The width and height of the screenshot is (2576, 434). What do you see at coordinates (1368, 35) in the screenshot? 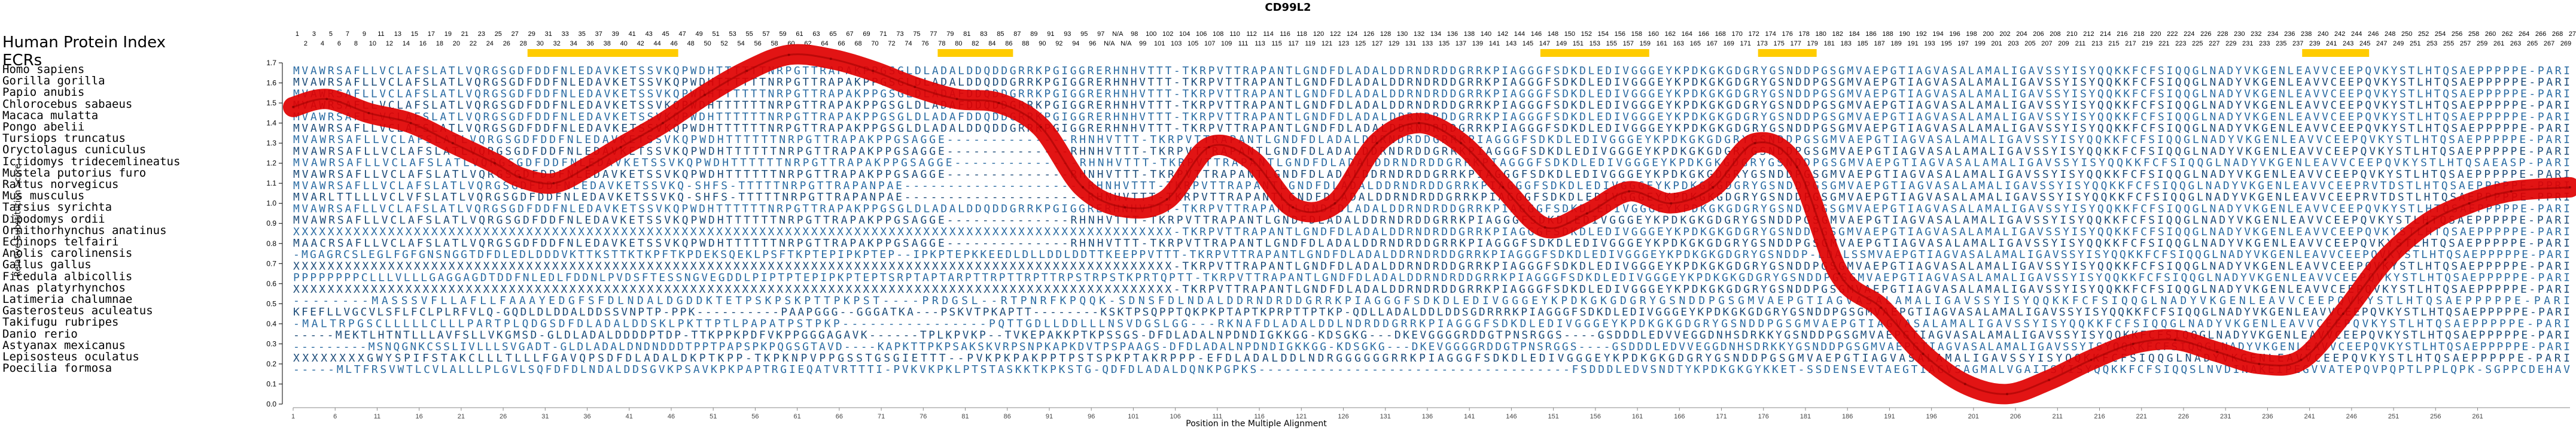
I see `protein-index-label: 126` at bounding box center [1368, 35].